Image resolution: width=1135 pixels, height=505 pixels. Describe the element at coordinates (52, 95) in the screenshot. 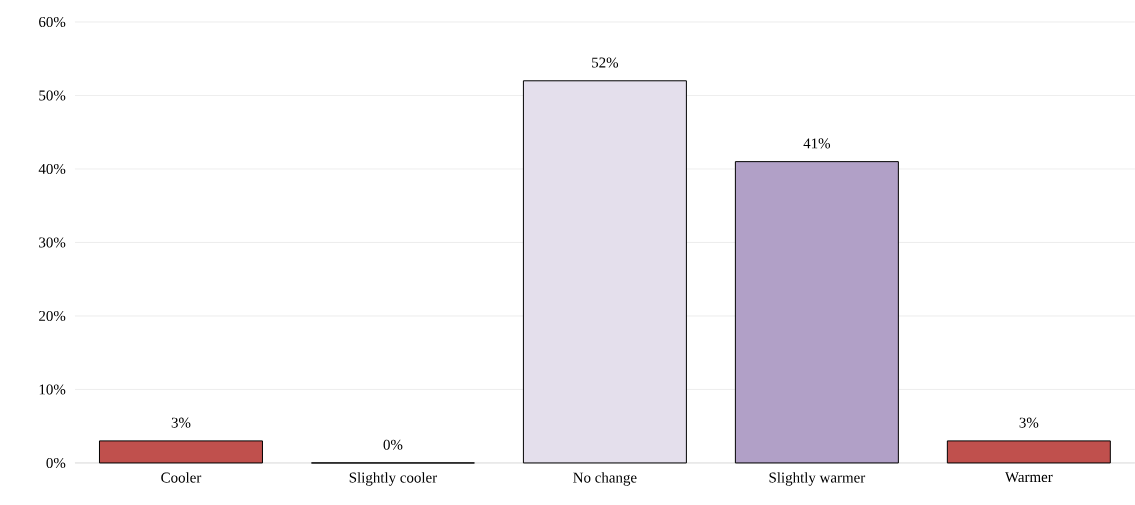

I see `y-tick-label: 50%` at that location.